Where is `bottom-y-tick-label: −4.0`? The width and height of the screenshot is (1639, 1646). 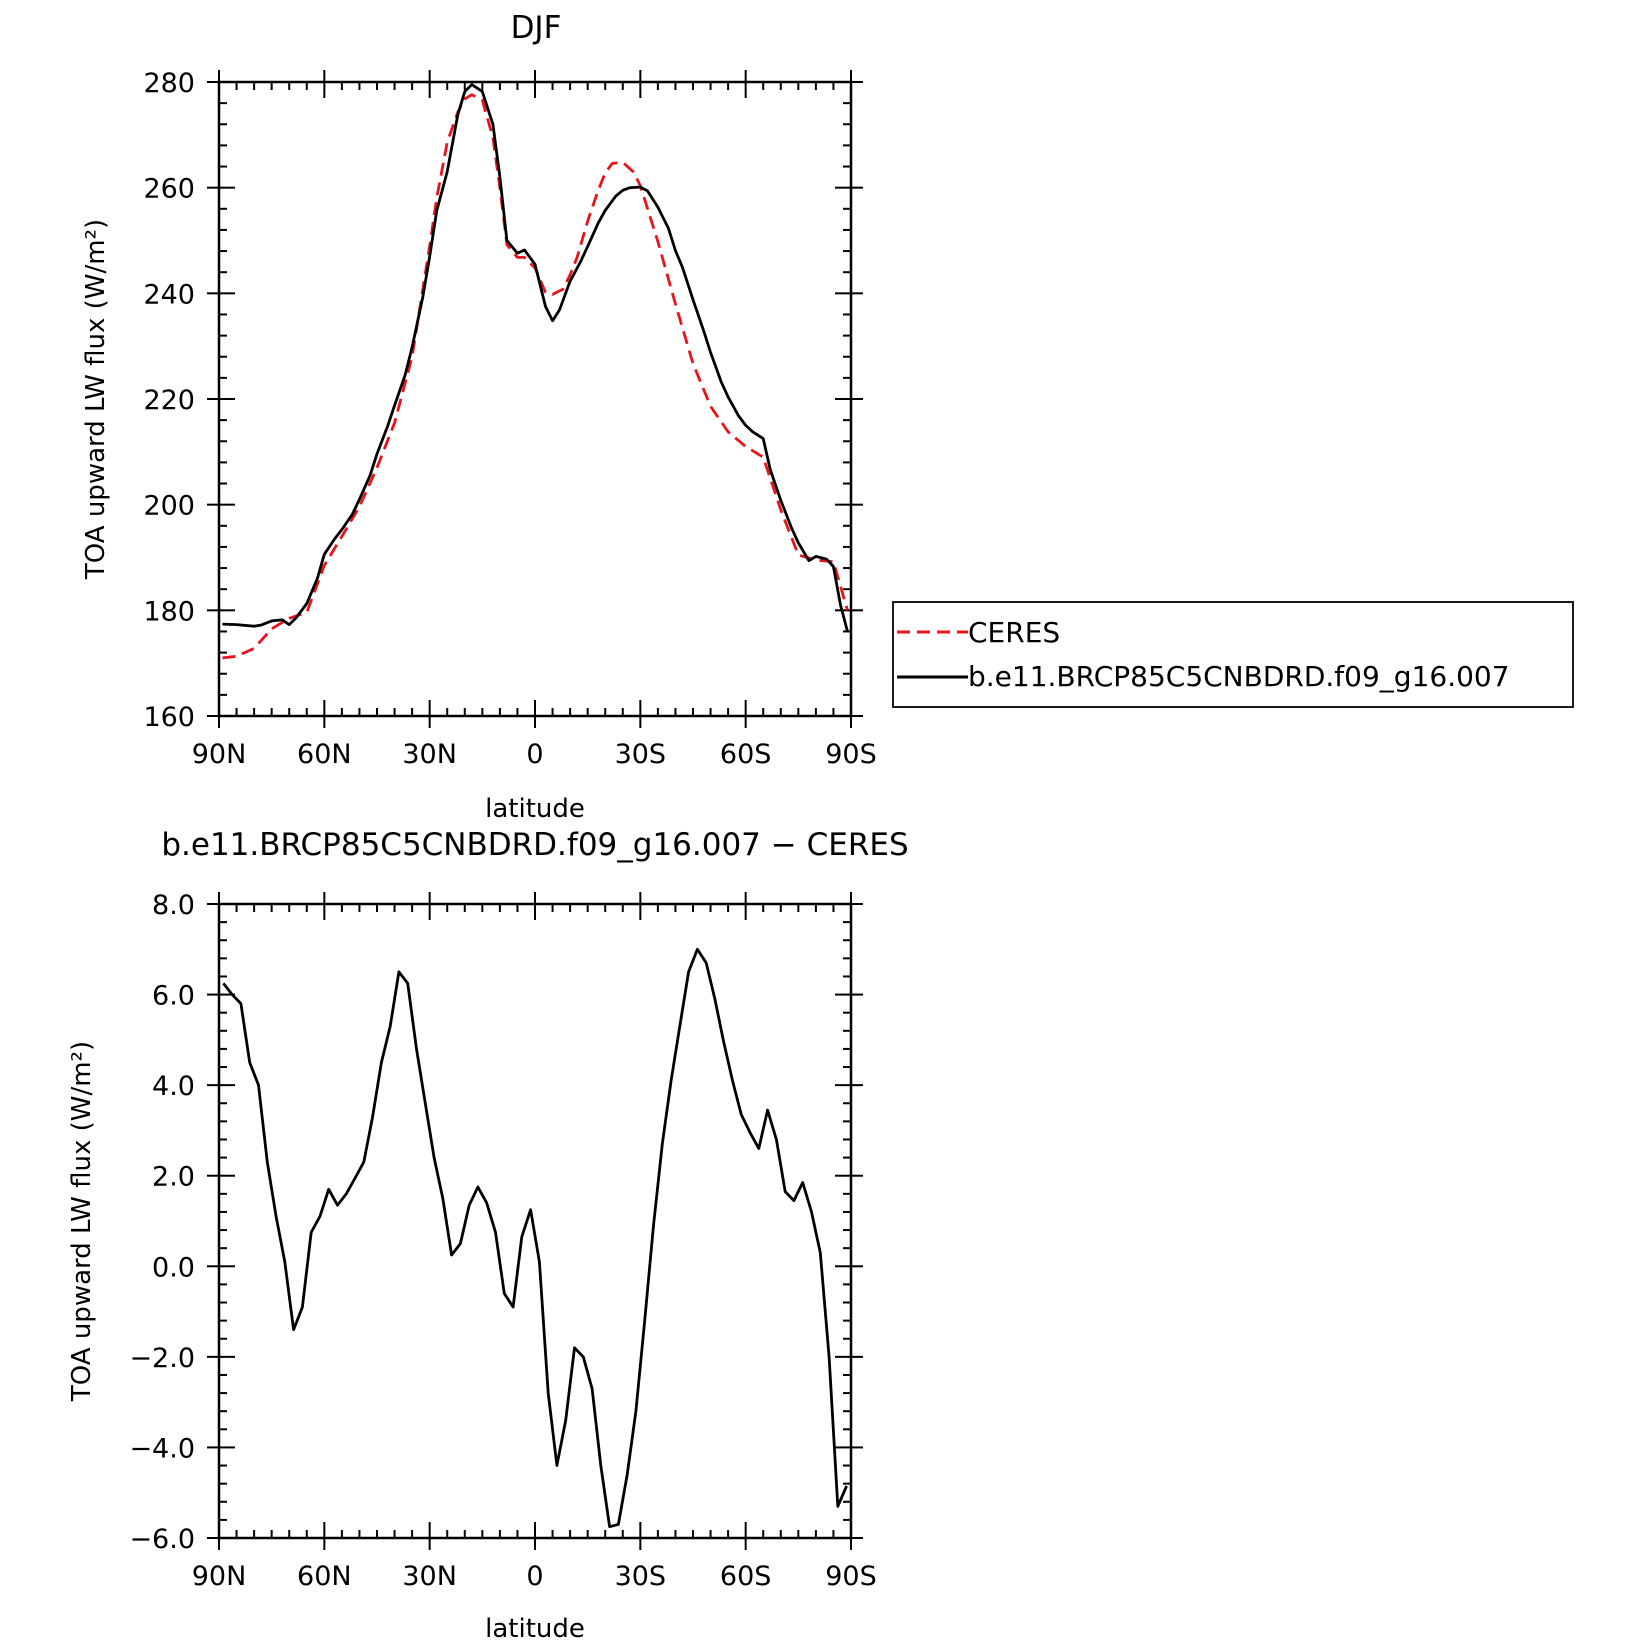
bottom-y-tick-label: −4.0 is located at coordinates (162, 1448).